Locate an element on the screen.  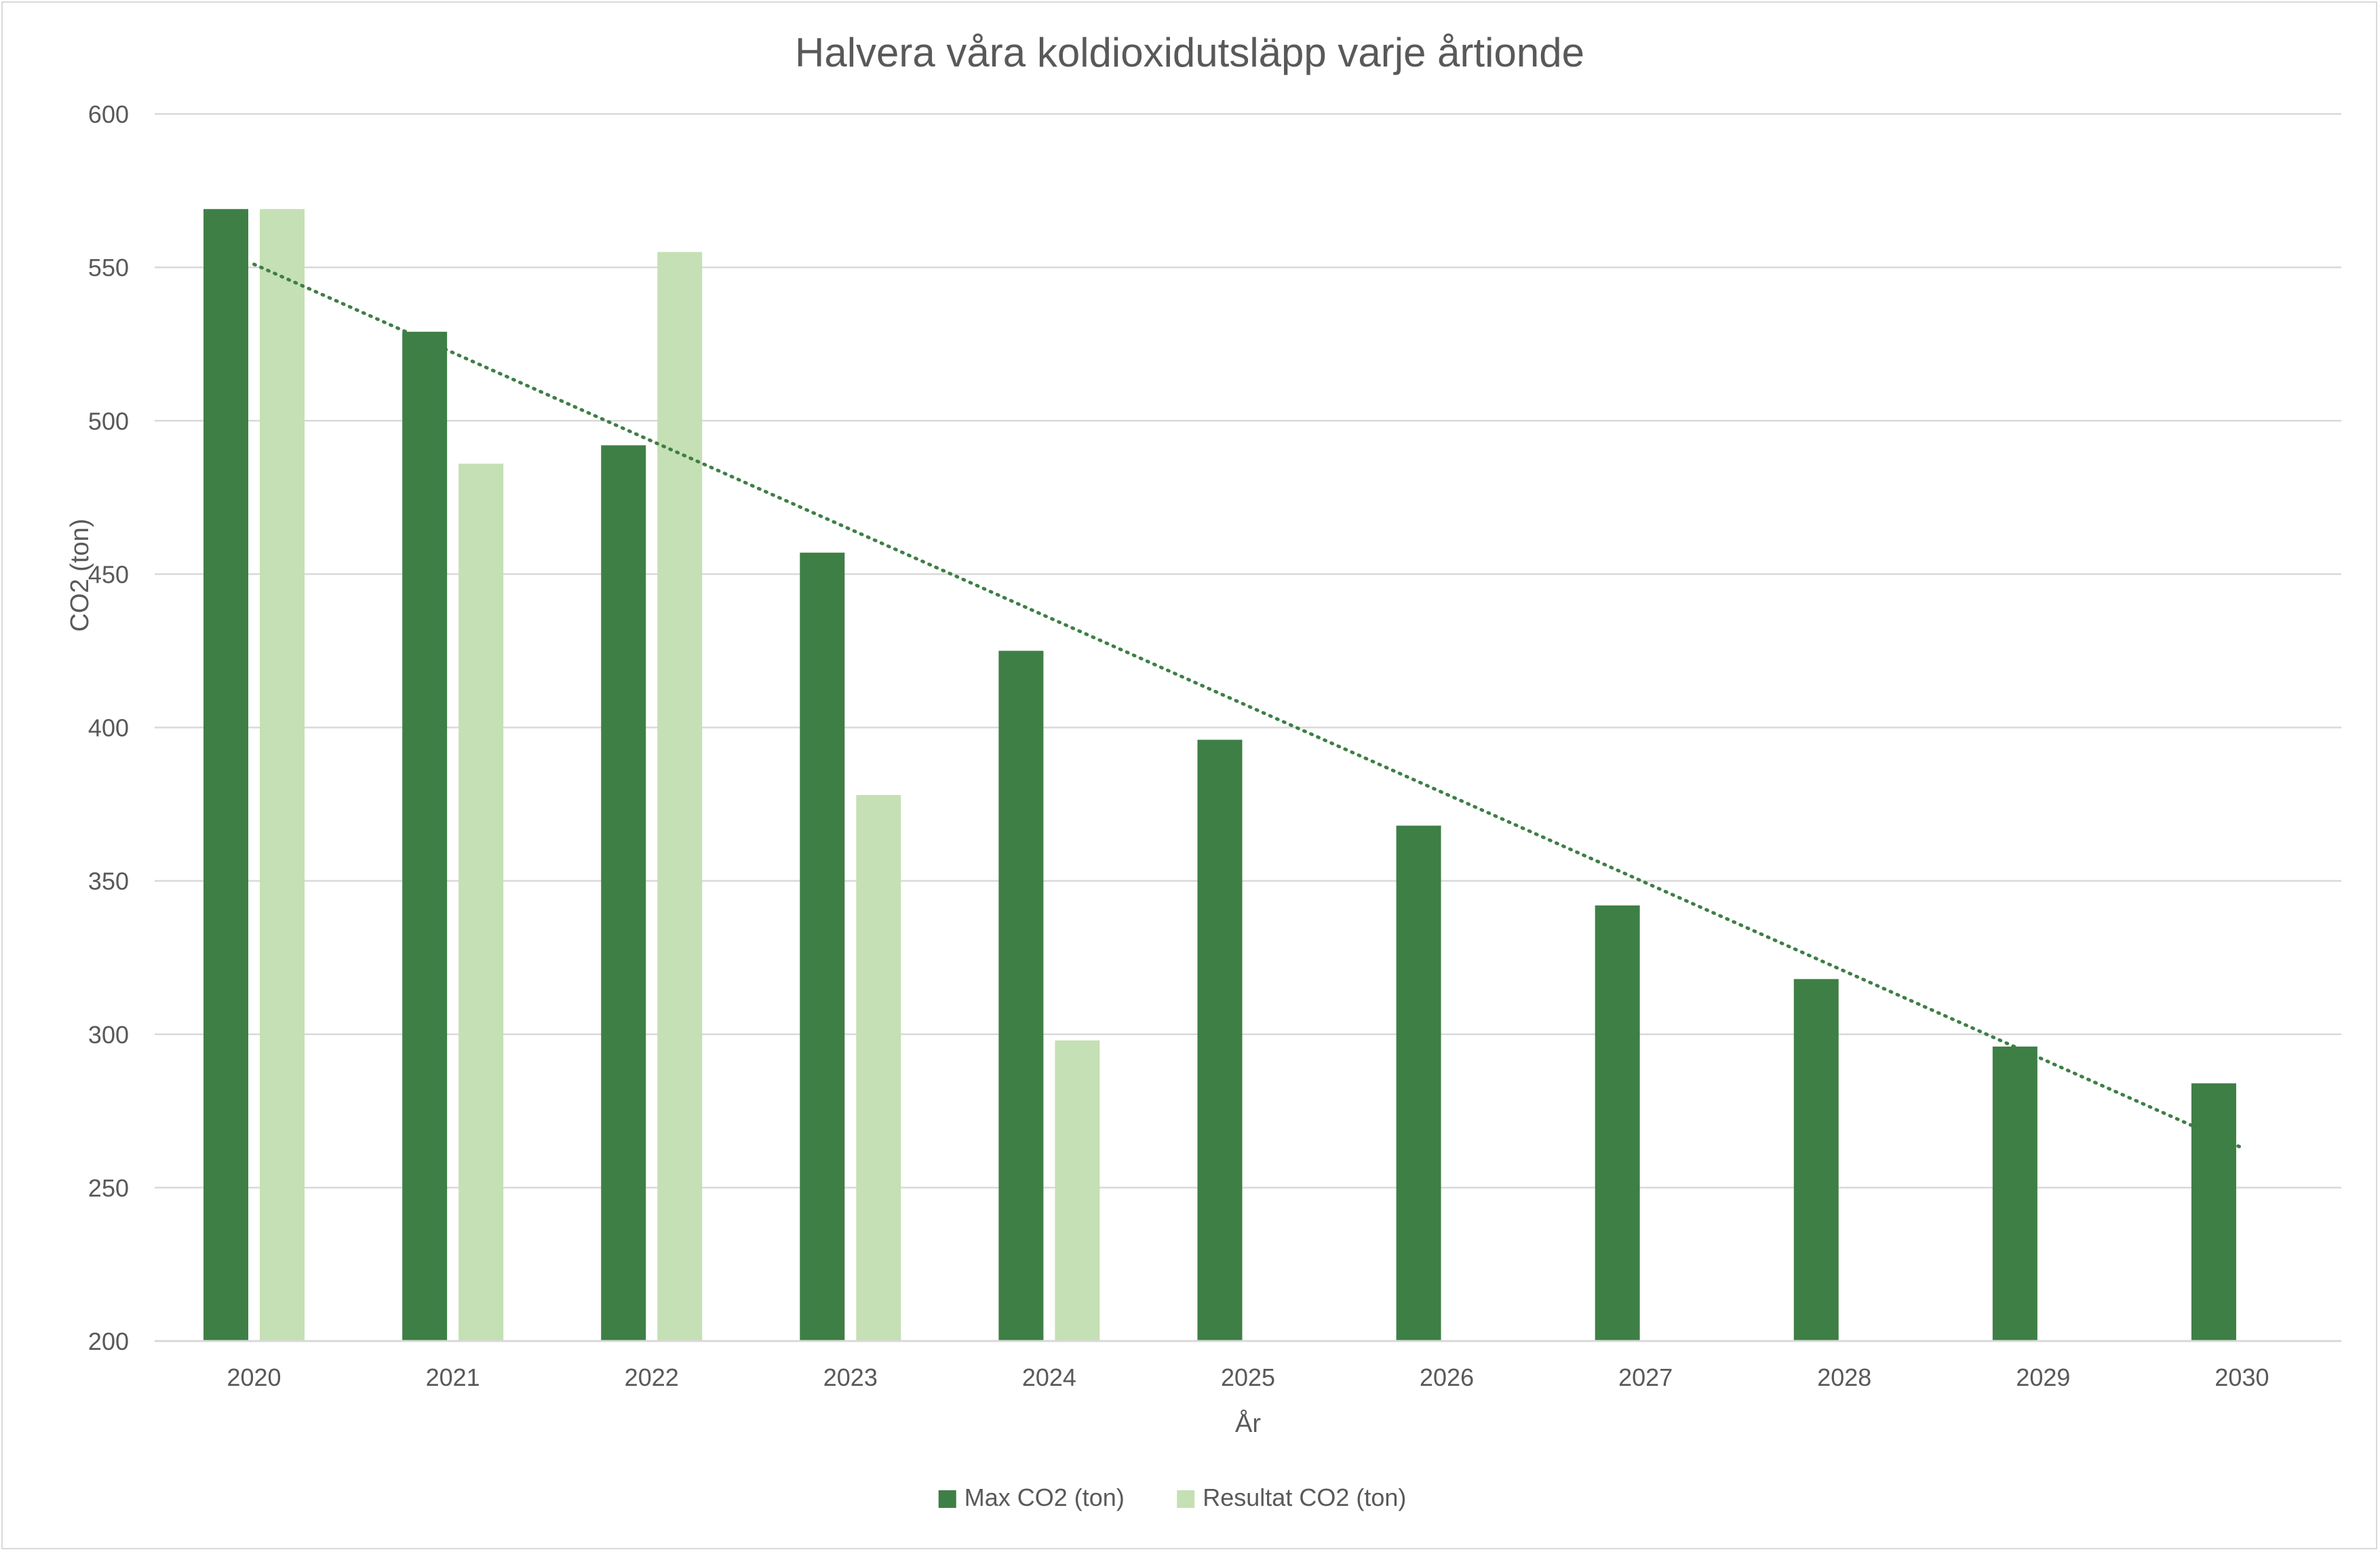
legend: Max CO2 (ton) Resultat CO2 (ton) is located at coordinates (1172, 1497).